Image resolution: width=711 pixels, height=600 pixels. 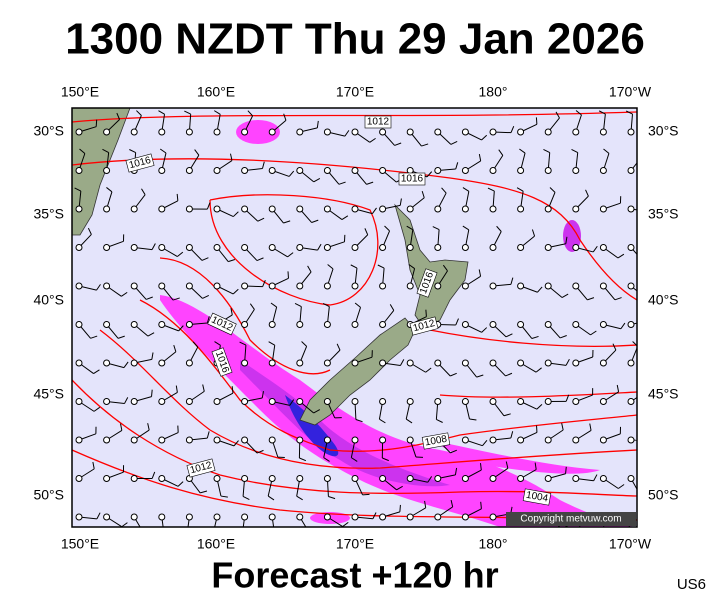 I want to click on isobar-label: 1012, so click(x=201, y=468).